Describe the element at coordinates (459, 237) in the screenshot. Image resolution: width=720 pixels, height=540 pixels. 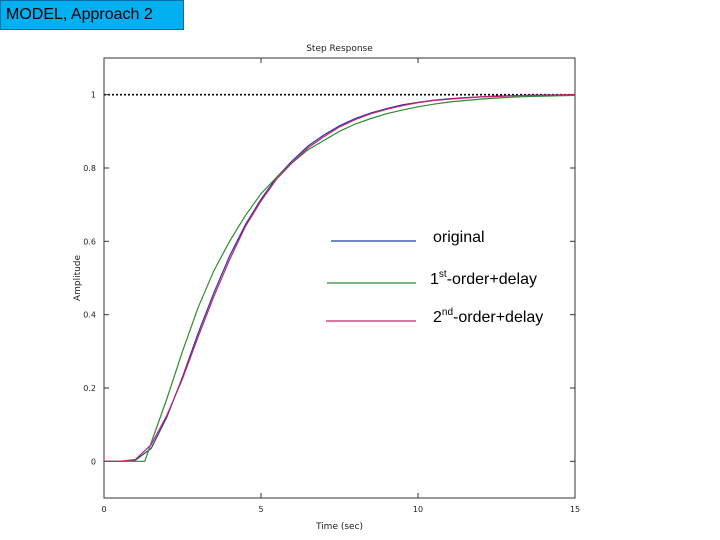
I see `legend-label-1: original` at that location.